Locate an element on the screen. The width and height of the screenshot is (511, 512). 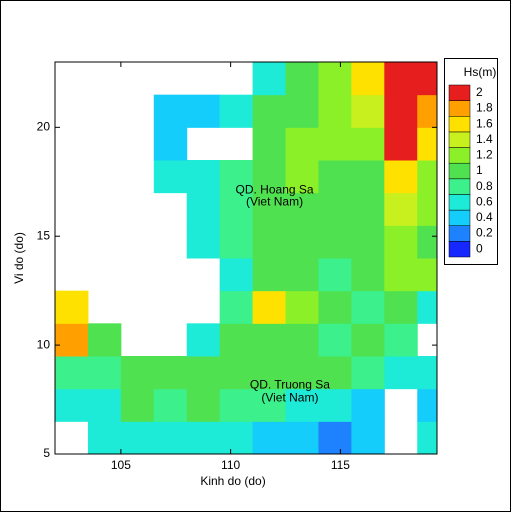
x-axis-label: Kinh do (do) is located at coordinates (232, 481).